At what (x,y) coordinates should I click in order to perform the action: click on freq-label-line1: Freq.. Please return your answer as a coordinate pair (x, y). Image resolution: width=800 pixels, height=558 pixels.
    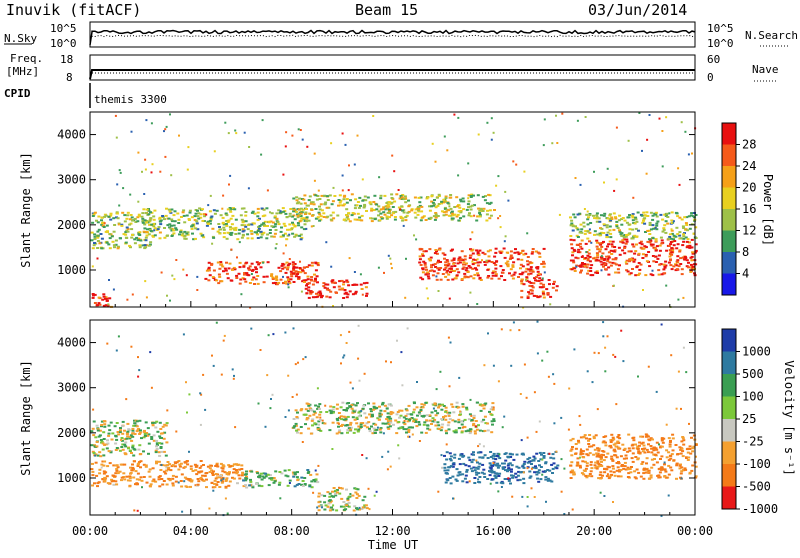
    Looking at the image, I should click on (26, 58).